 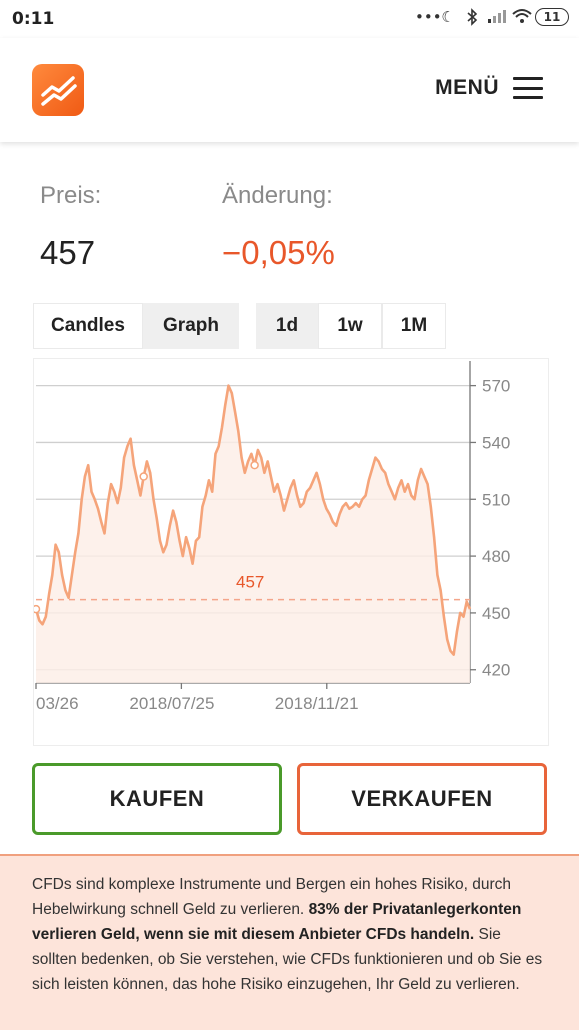 What do you see at coordinates (58, 90) in the screenshot?
I see `chart-trend-logo-icon` at bounding box center [58, 90].